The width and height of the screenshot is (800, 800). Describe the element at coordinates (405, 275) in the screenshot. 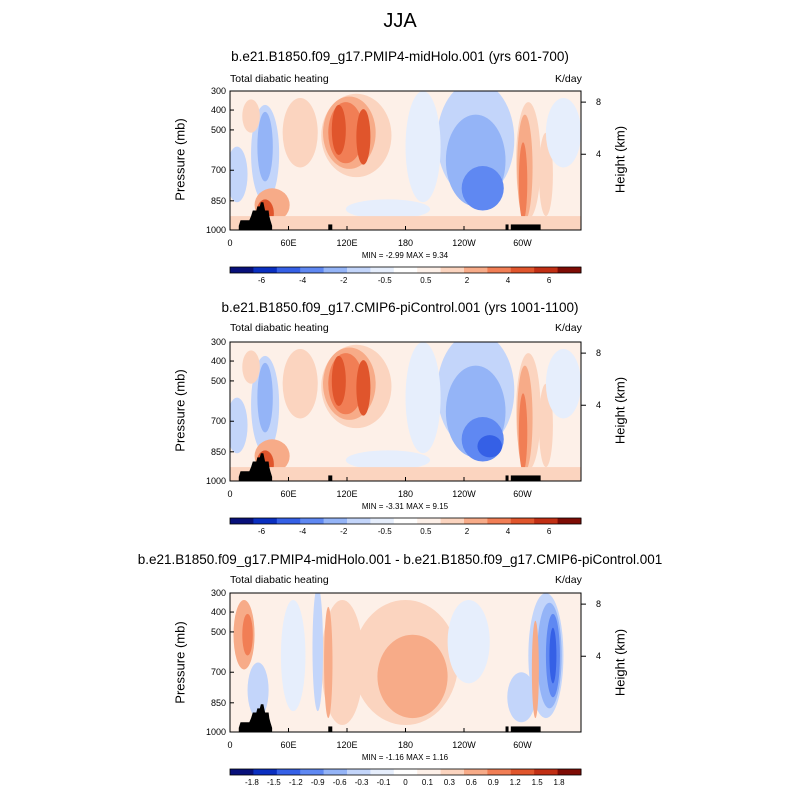

I see `panel-1-colorbar: -6 -4 -2 -0.5 0.5 2 4 6` at that location.